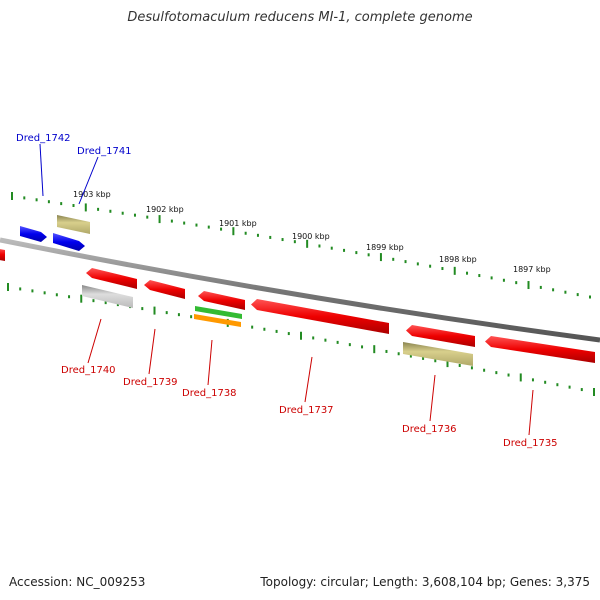 The image size is (600, 600). I want to click on feature-dred-1738-green, so click(218, 312).